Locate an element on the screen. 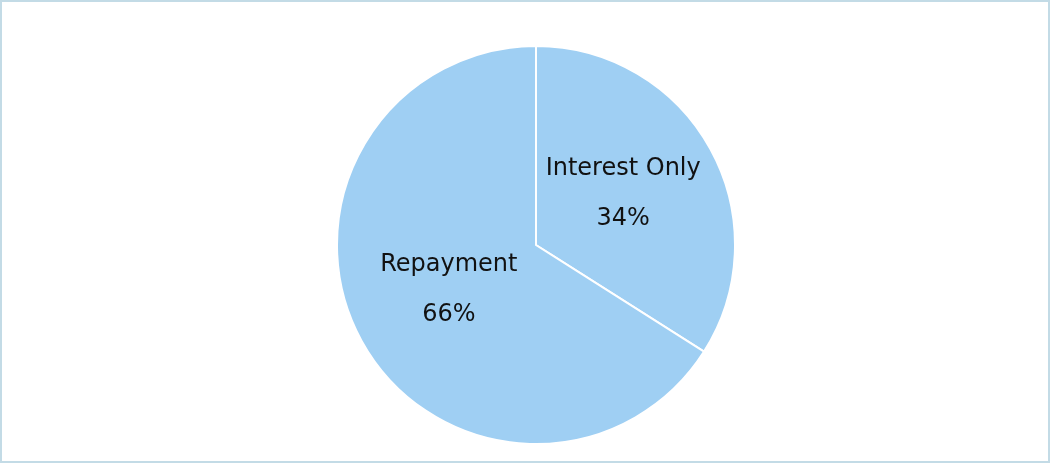 The height and width of the screenshot is (463, 1050). slice-label: Repayment is located at coordinates (449, 262).